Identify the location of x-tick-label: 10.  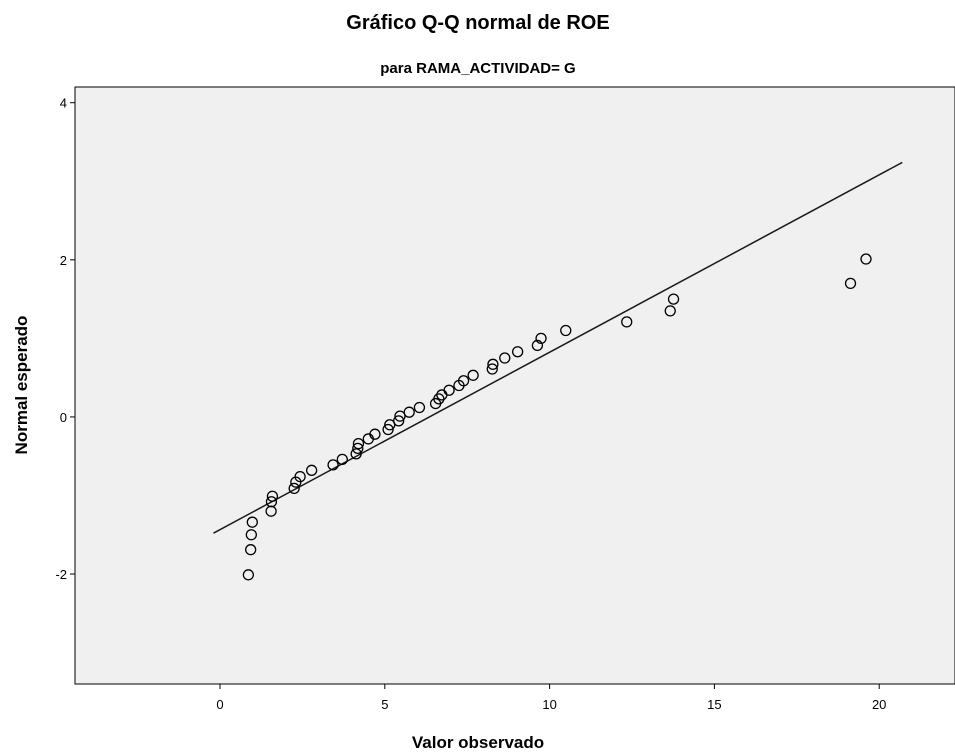
(549, 704).